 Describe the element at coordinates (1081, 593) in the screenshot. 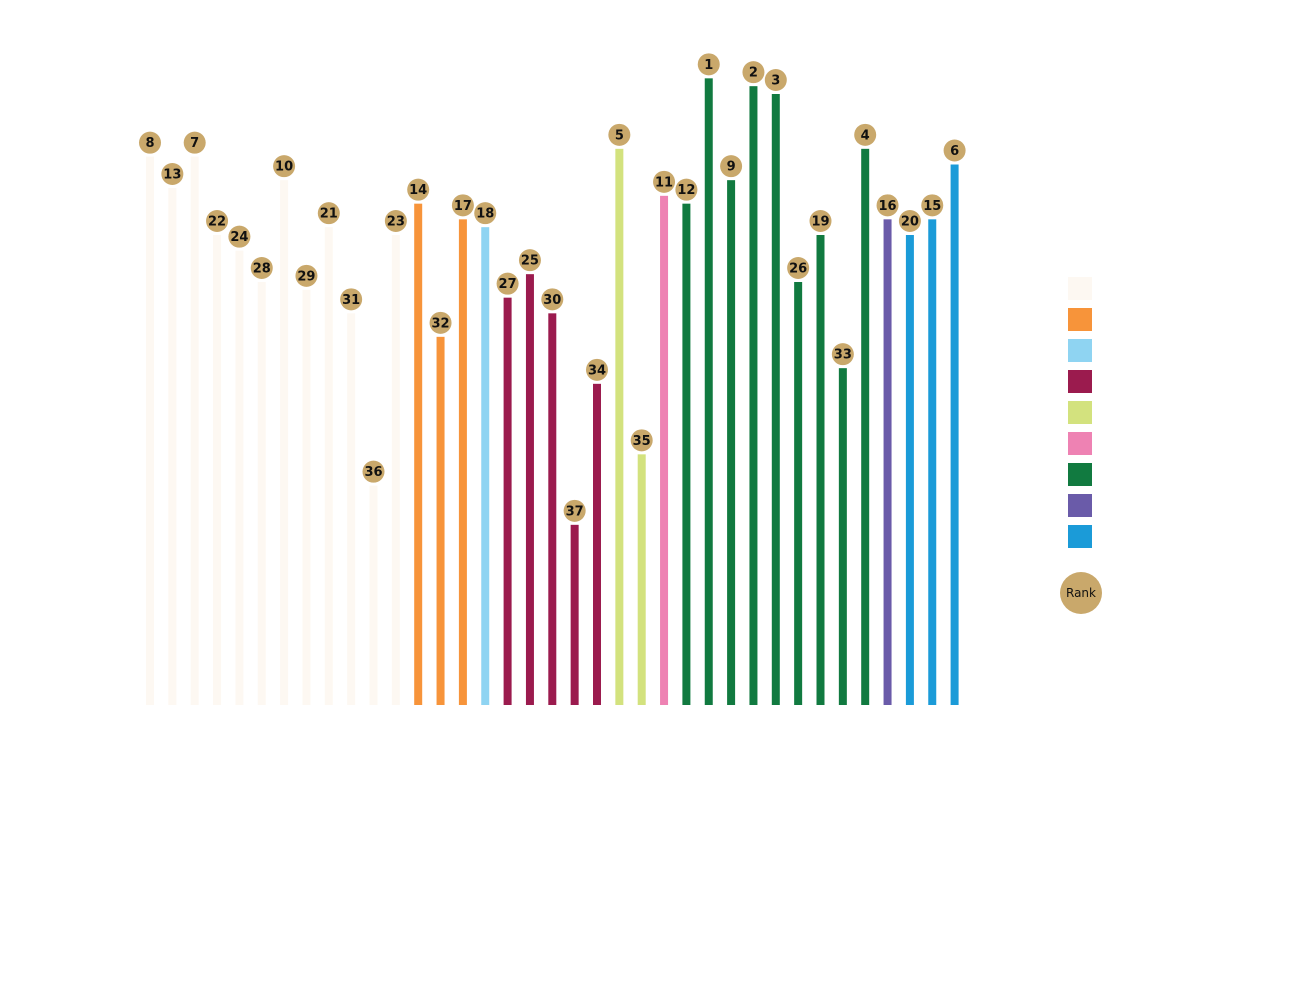

I see `legend-rank-entry: Rank` at that location.